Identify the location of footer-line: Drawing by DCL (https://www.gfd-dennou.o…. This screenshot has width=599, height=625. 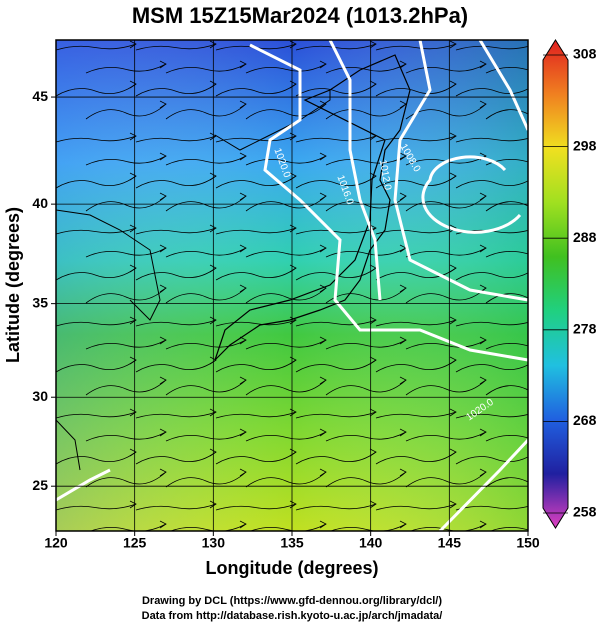
(292, 601).